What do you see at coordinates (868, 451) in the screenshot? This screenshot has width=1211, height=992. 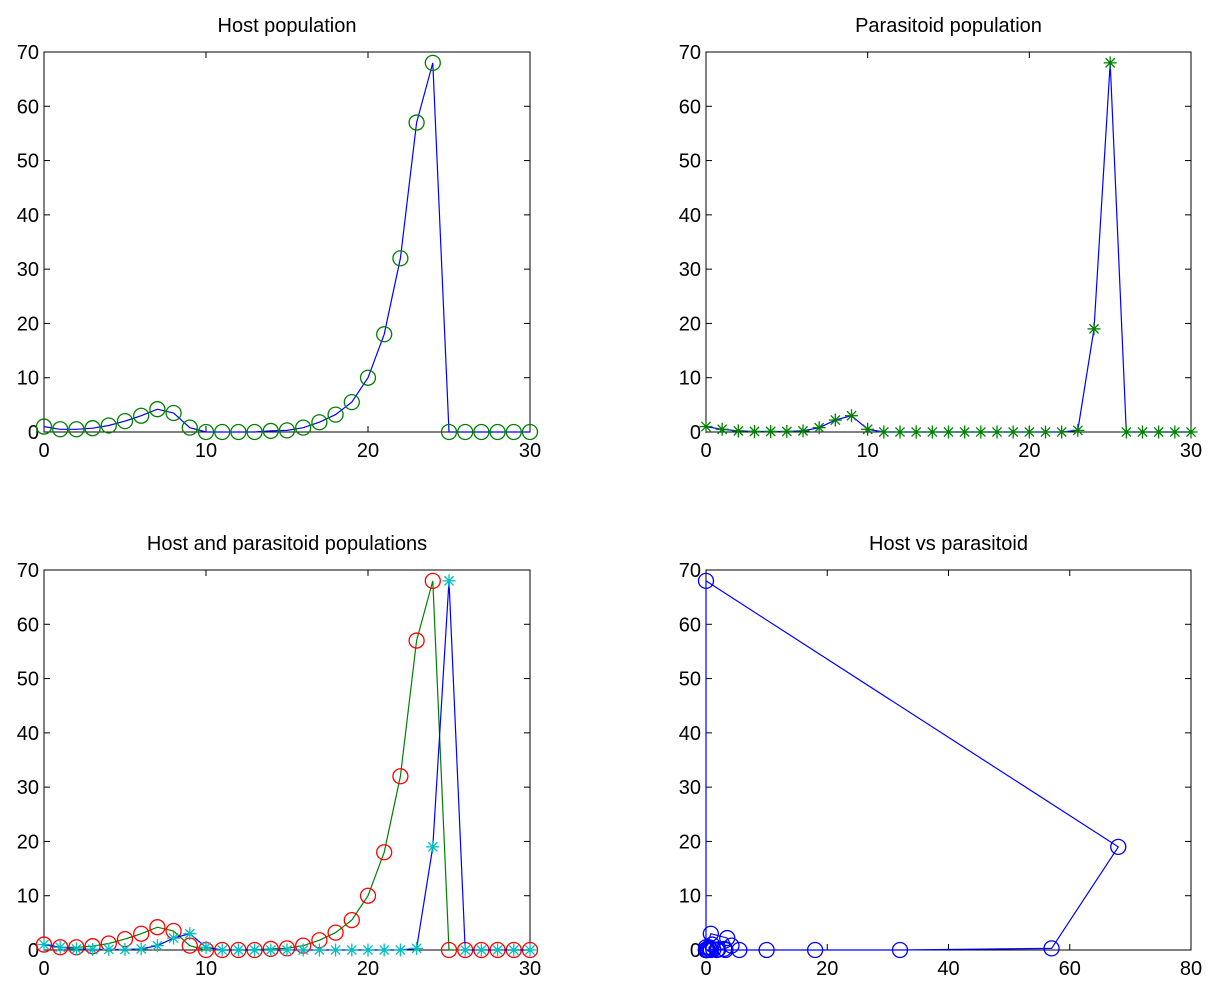 I see `x-tick-label: 10` at bounding box center [868, 451].